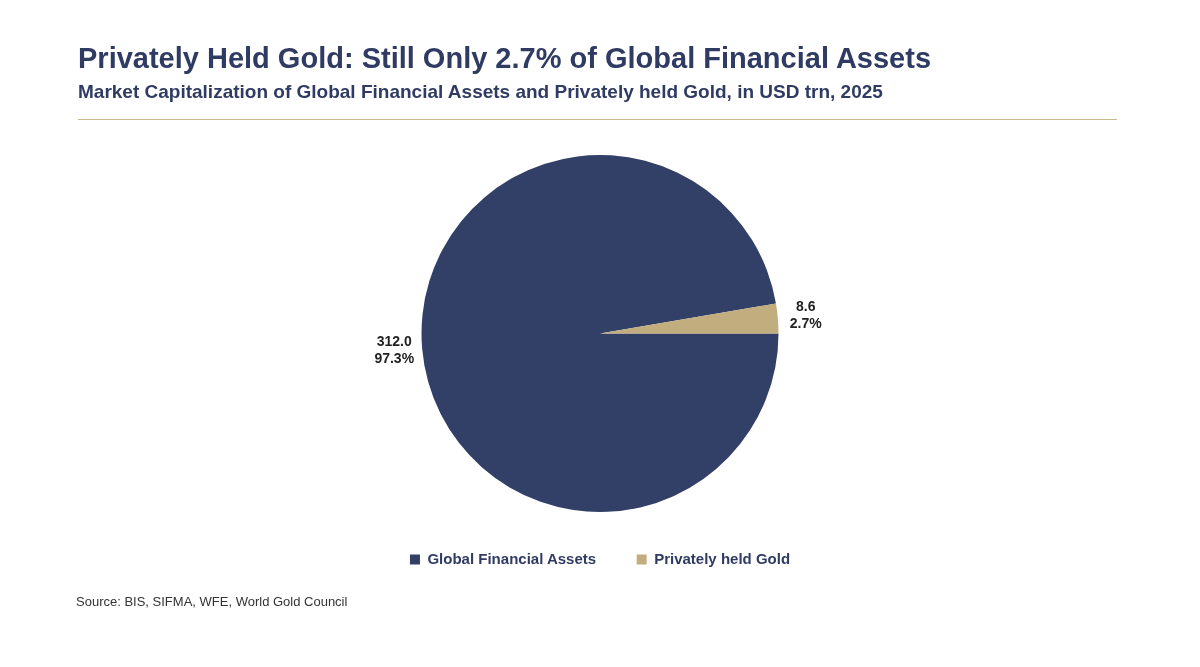  What do you see at coordinates (806, 315) in the screenshot?
I see `data-label: 8.6 2.7%` at bounding box center [806, 315].